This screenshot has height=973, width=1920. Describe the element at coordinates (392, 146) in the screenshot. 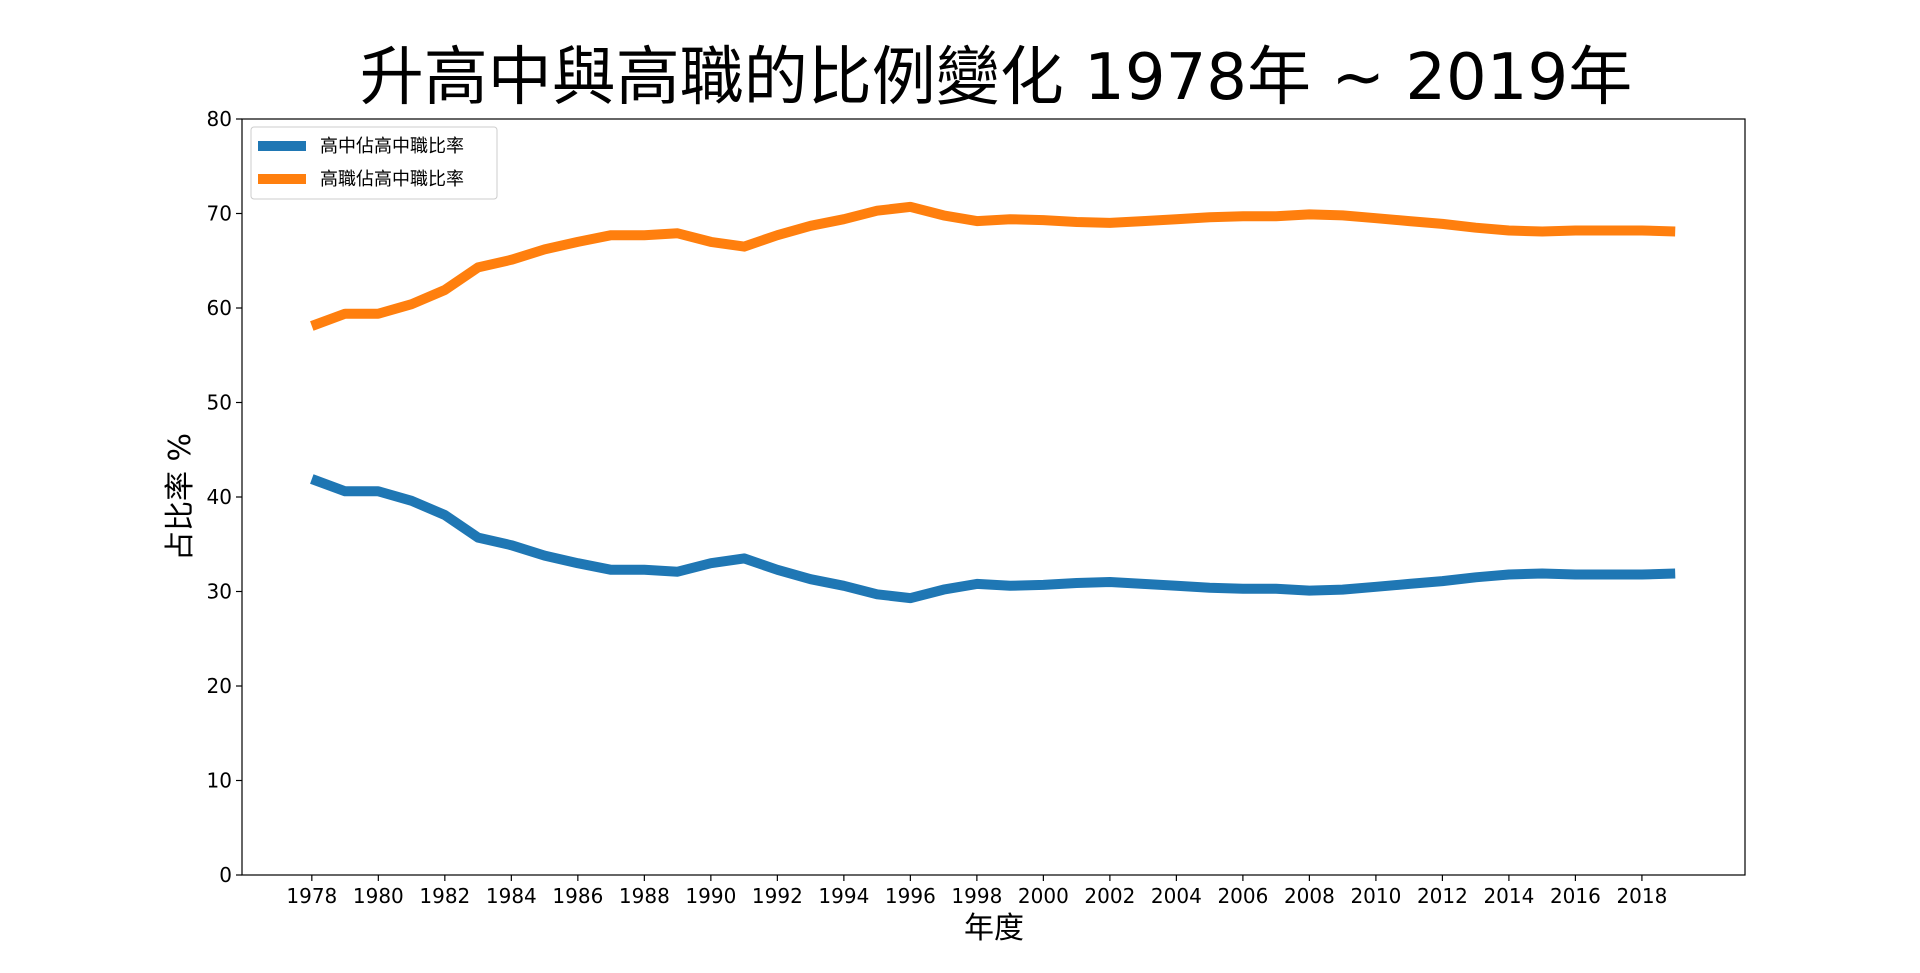

I see `legend-label-series-1: 高中佔高中職比率` at that location.